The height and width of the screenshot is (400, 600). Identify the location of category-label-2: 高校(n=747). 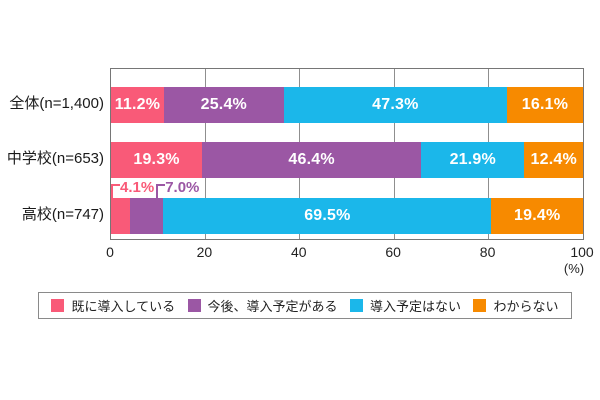
(62, 214).